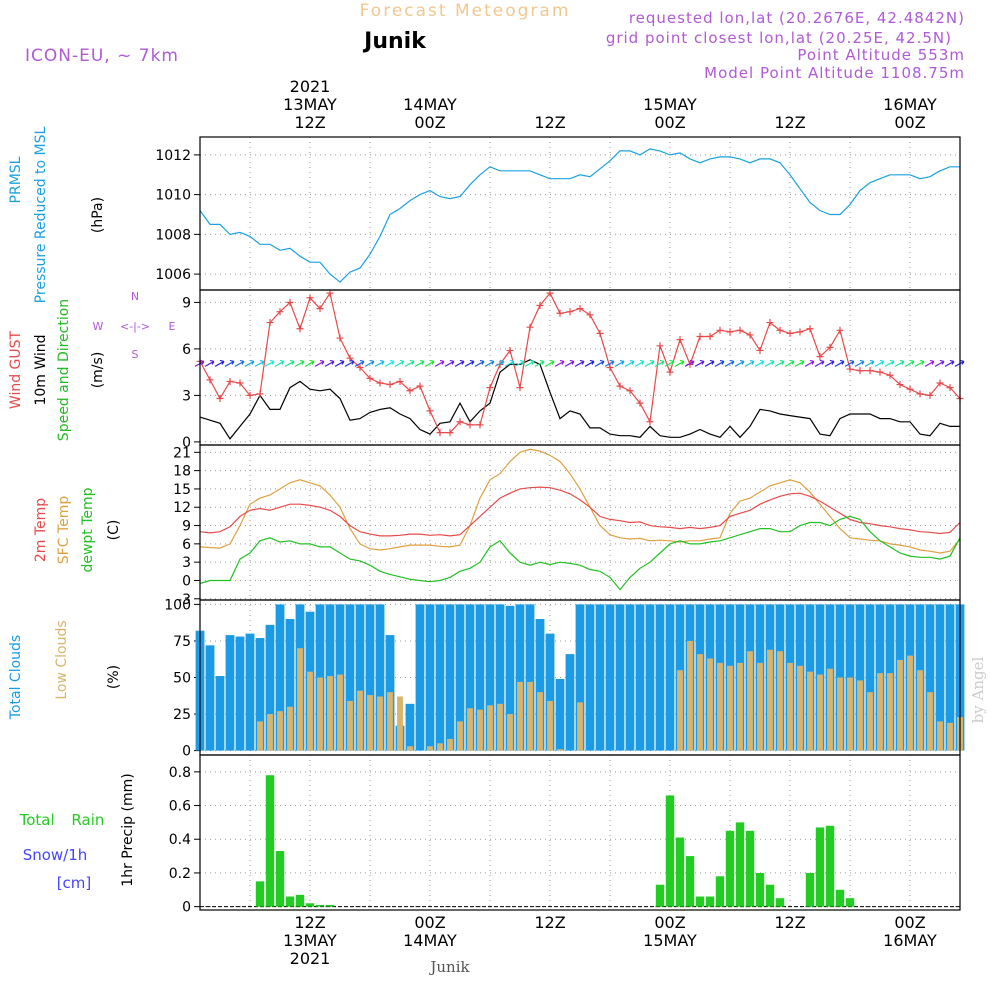 Image resolution: width=1000 pixels, height=1000 pixels. What do you see at coordinates (310, 958) in the screenshot?
I see `bottom-time-label: 2021` at bounding box center [310, 958].